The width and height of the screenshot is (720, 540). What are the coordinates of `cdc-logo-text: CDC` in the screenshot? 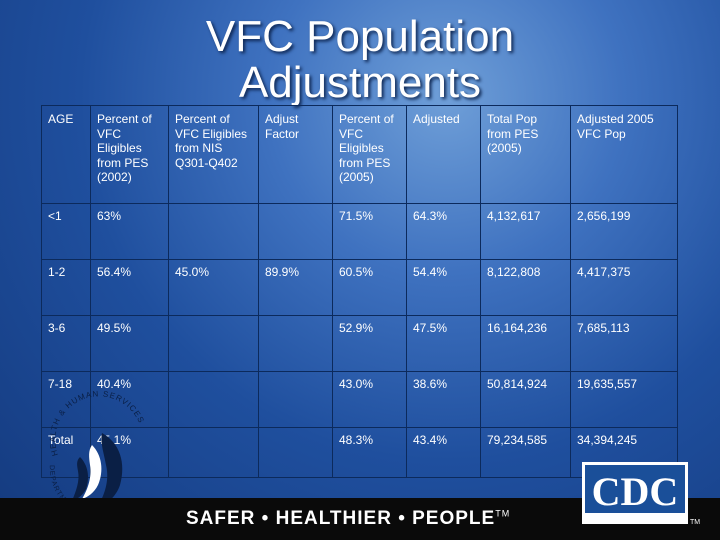 It's located at (635, 491).